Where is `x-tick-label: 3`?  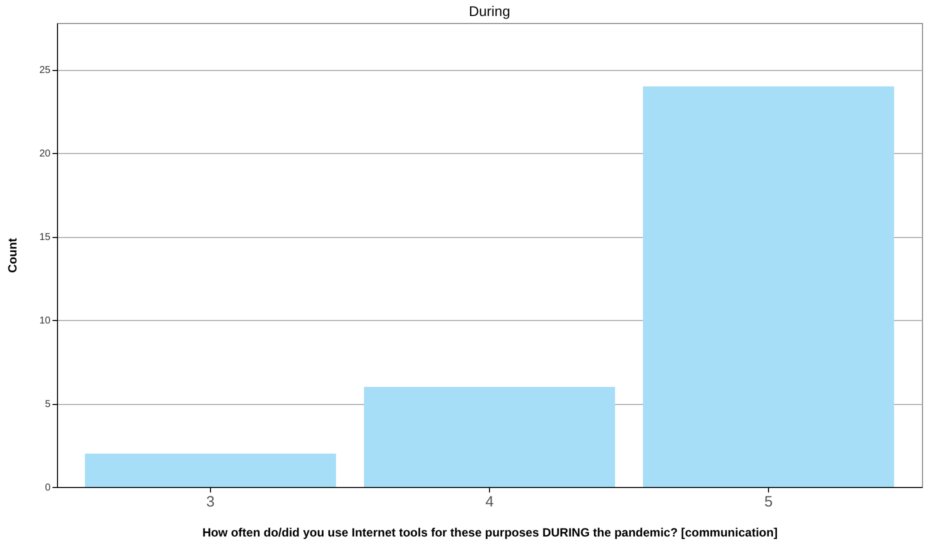
x-tick-label: 3 is located at coordinates (210, 502).